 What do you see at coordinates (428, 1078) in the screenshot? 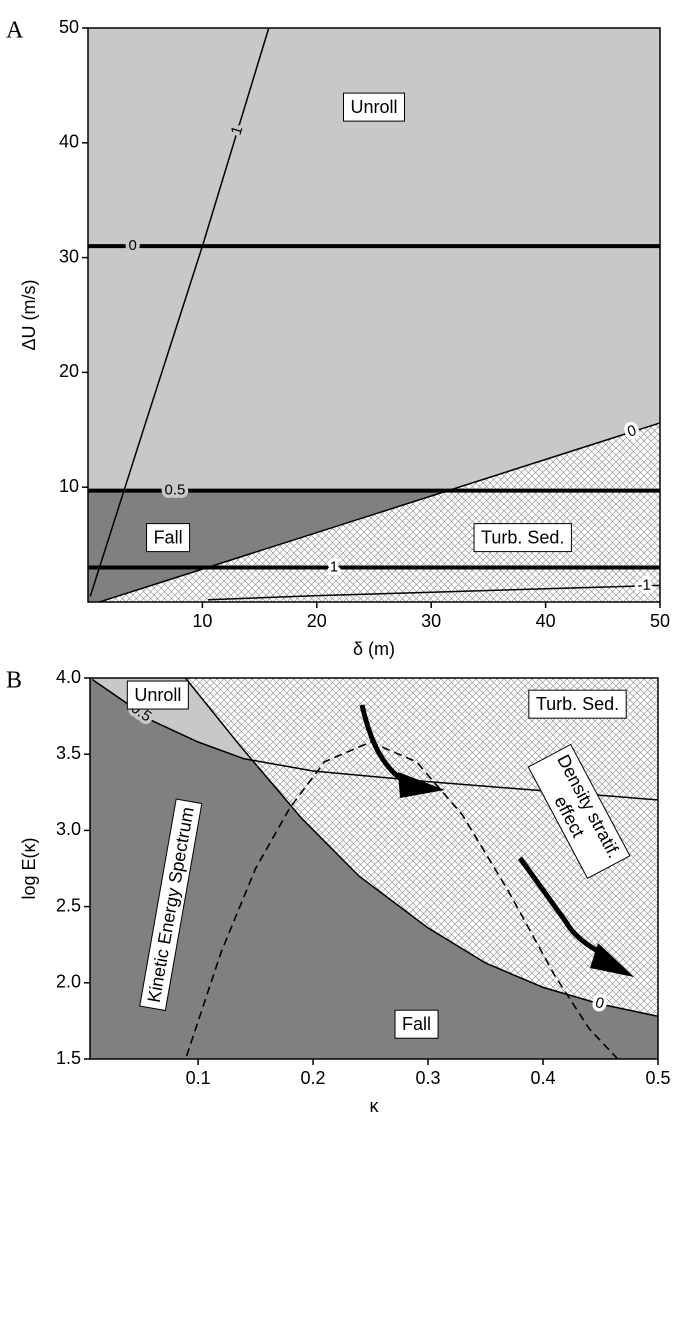
I see `x-tick-label: 0.3` at bounding box center [428, 1078].